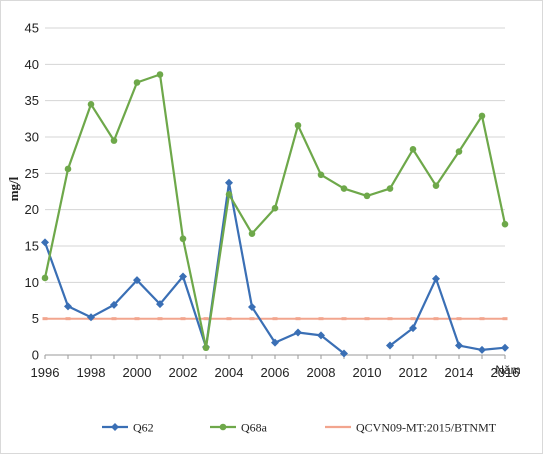 The image size is (543, 458). What do you see at coordinates (32, 282) in the screenshot?
I see `y-tick-label: 10` at bounding box center [32, 282].